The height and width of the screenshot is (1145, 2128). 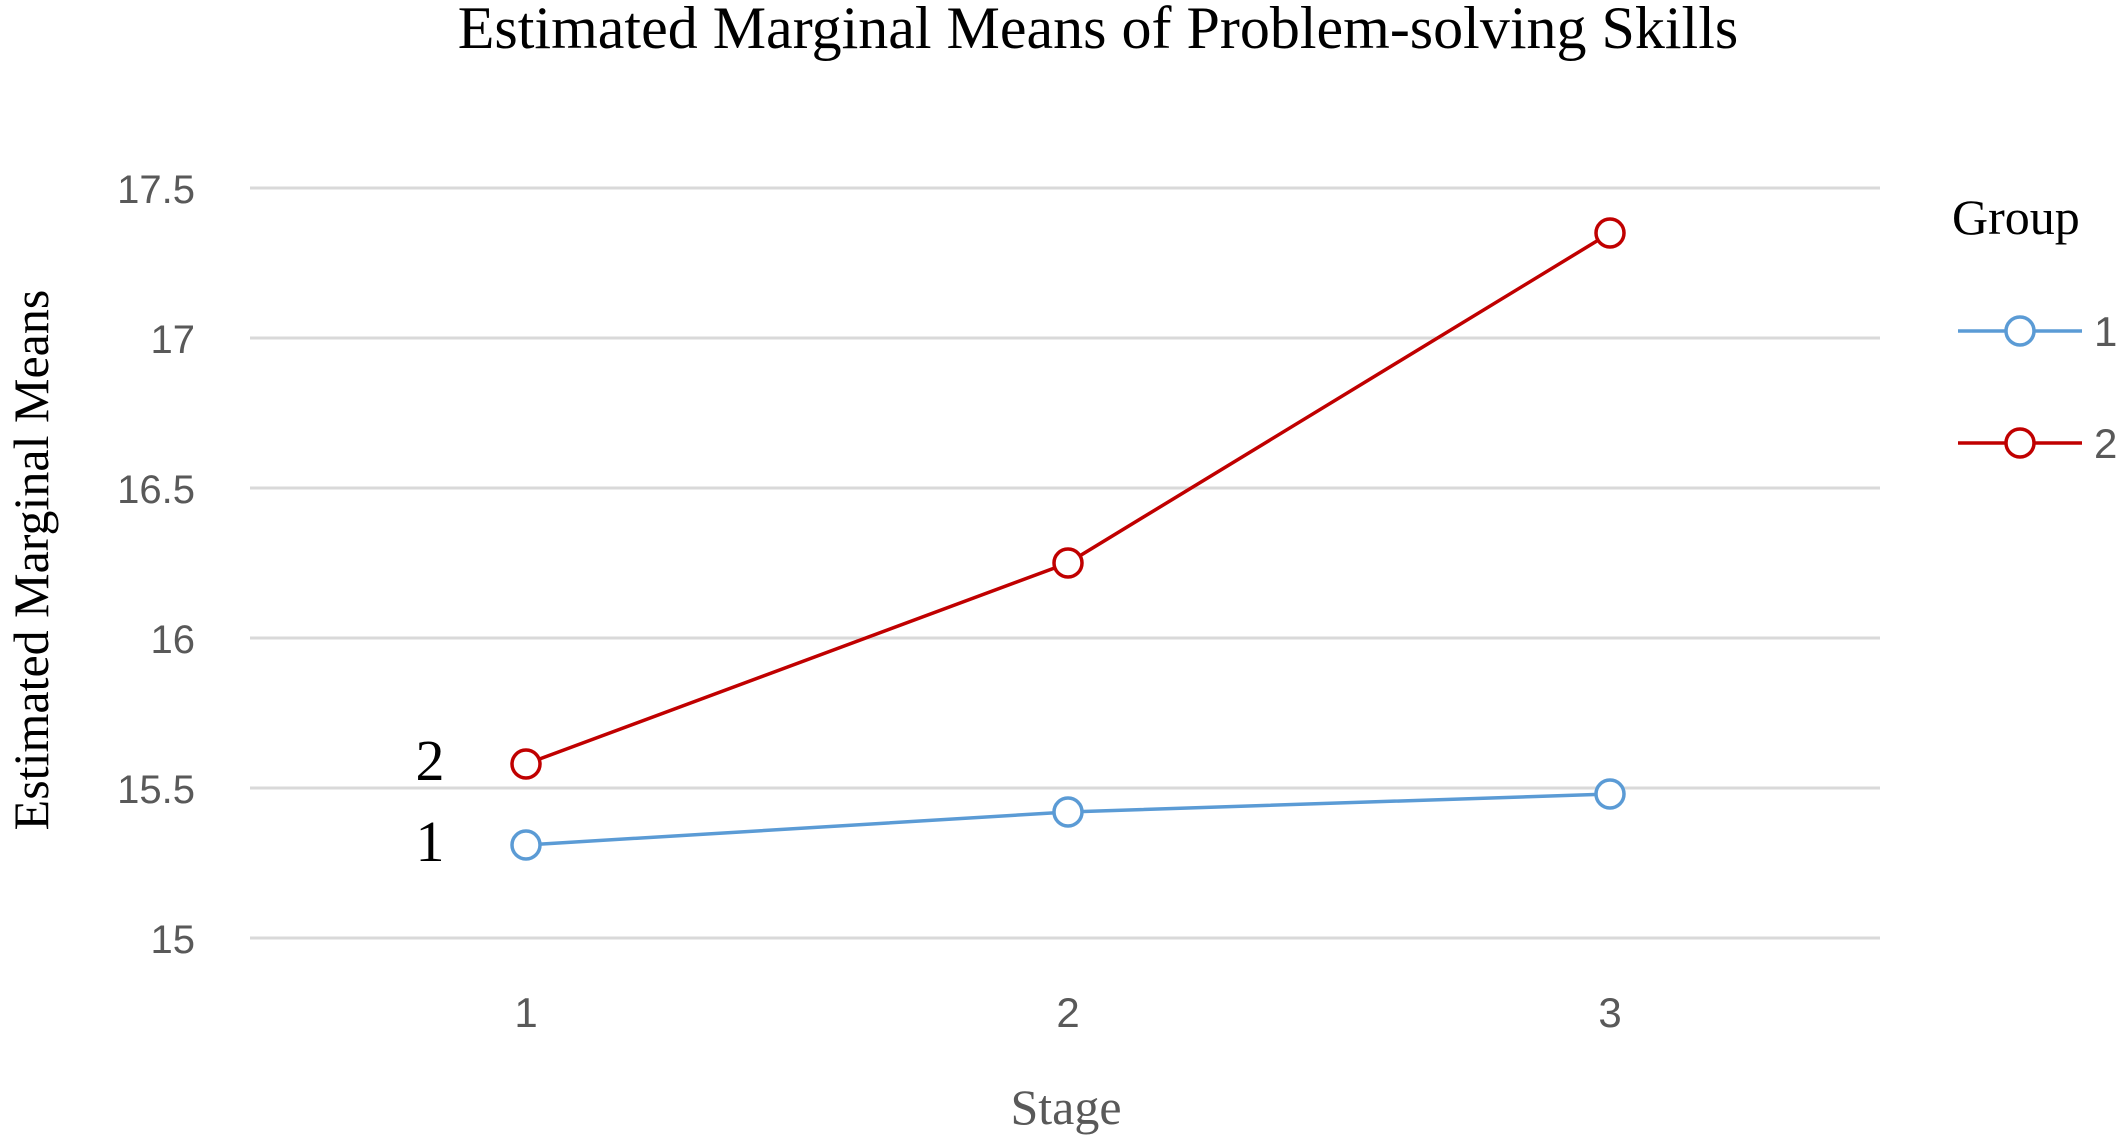 I want to click on y-tick-label: 17, so click(x=173, y=340).